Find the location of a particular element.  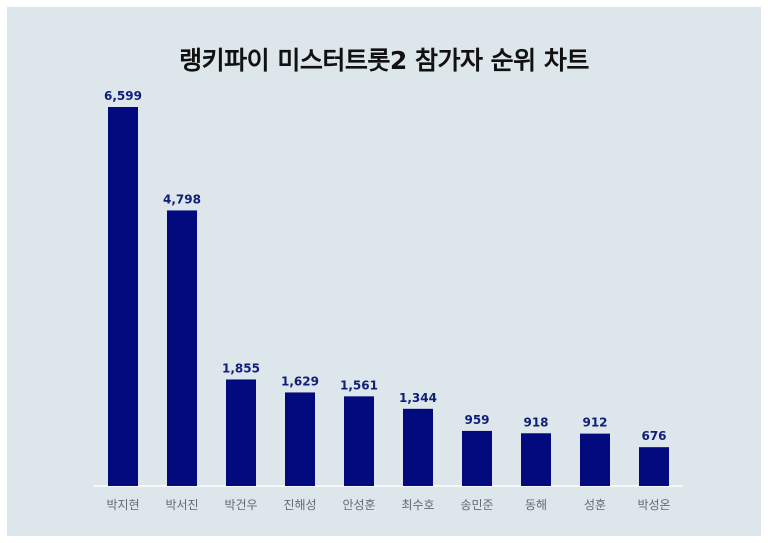

value-label: 912 is located at coordinates (594, 423).